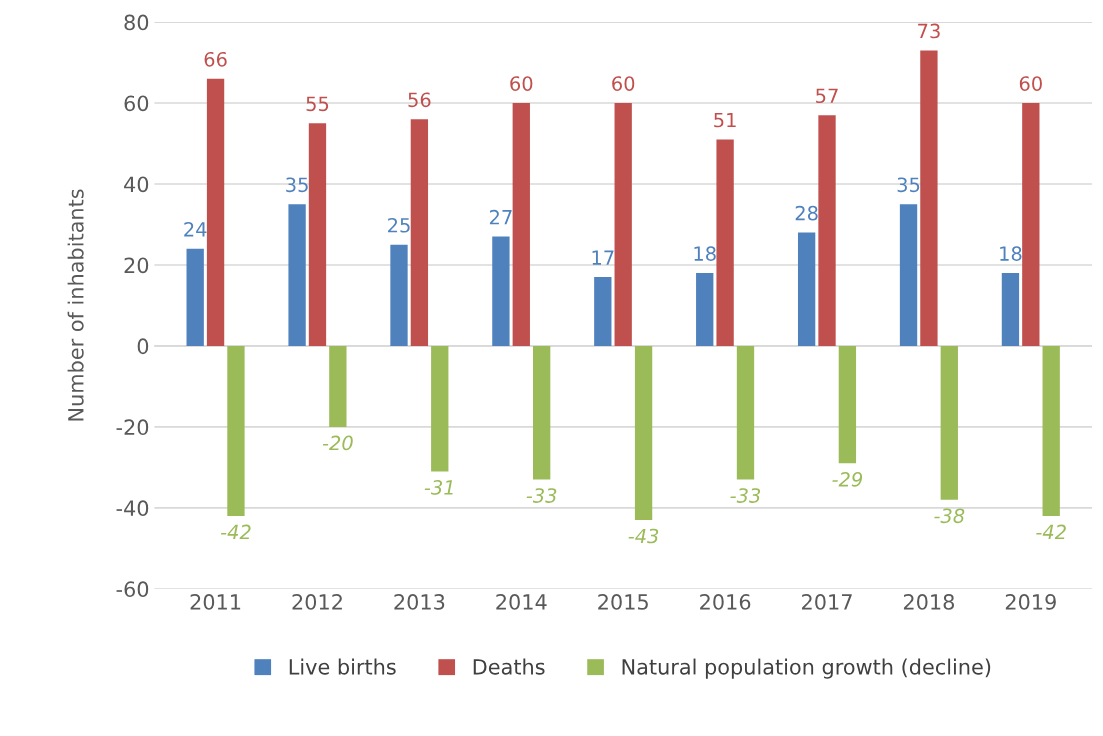 The image size is (1103, 736). Describe the element at coordinates (929, 31) in the screenshot. I see `data-label: 73` at that location.